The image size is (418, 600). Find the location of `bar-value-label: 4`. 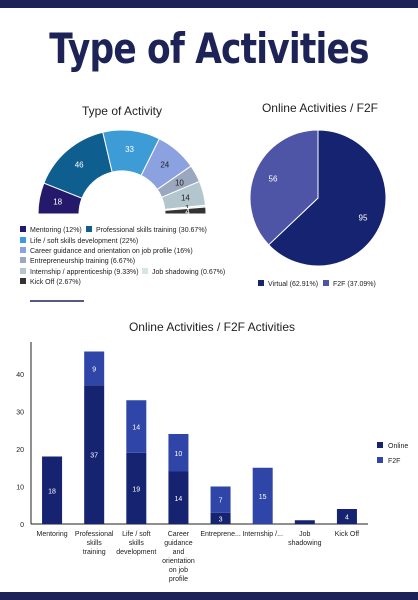

bar-value-label: 4 is located at coordinates (347, 518).